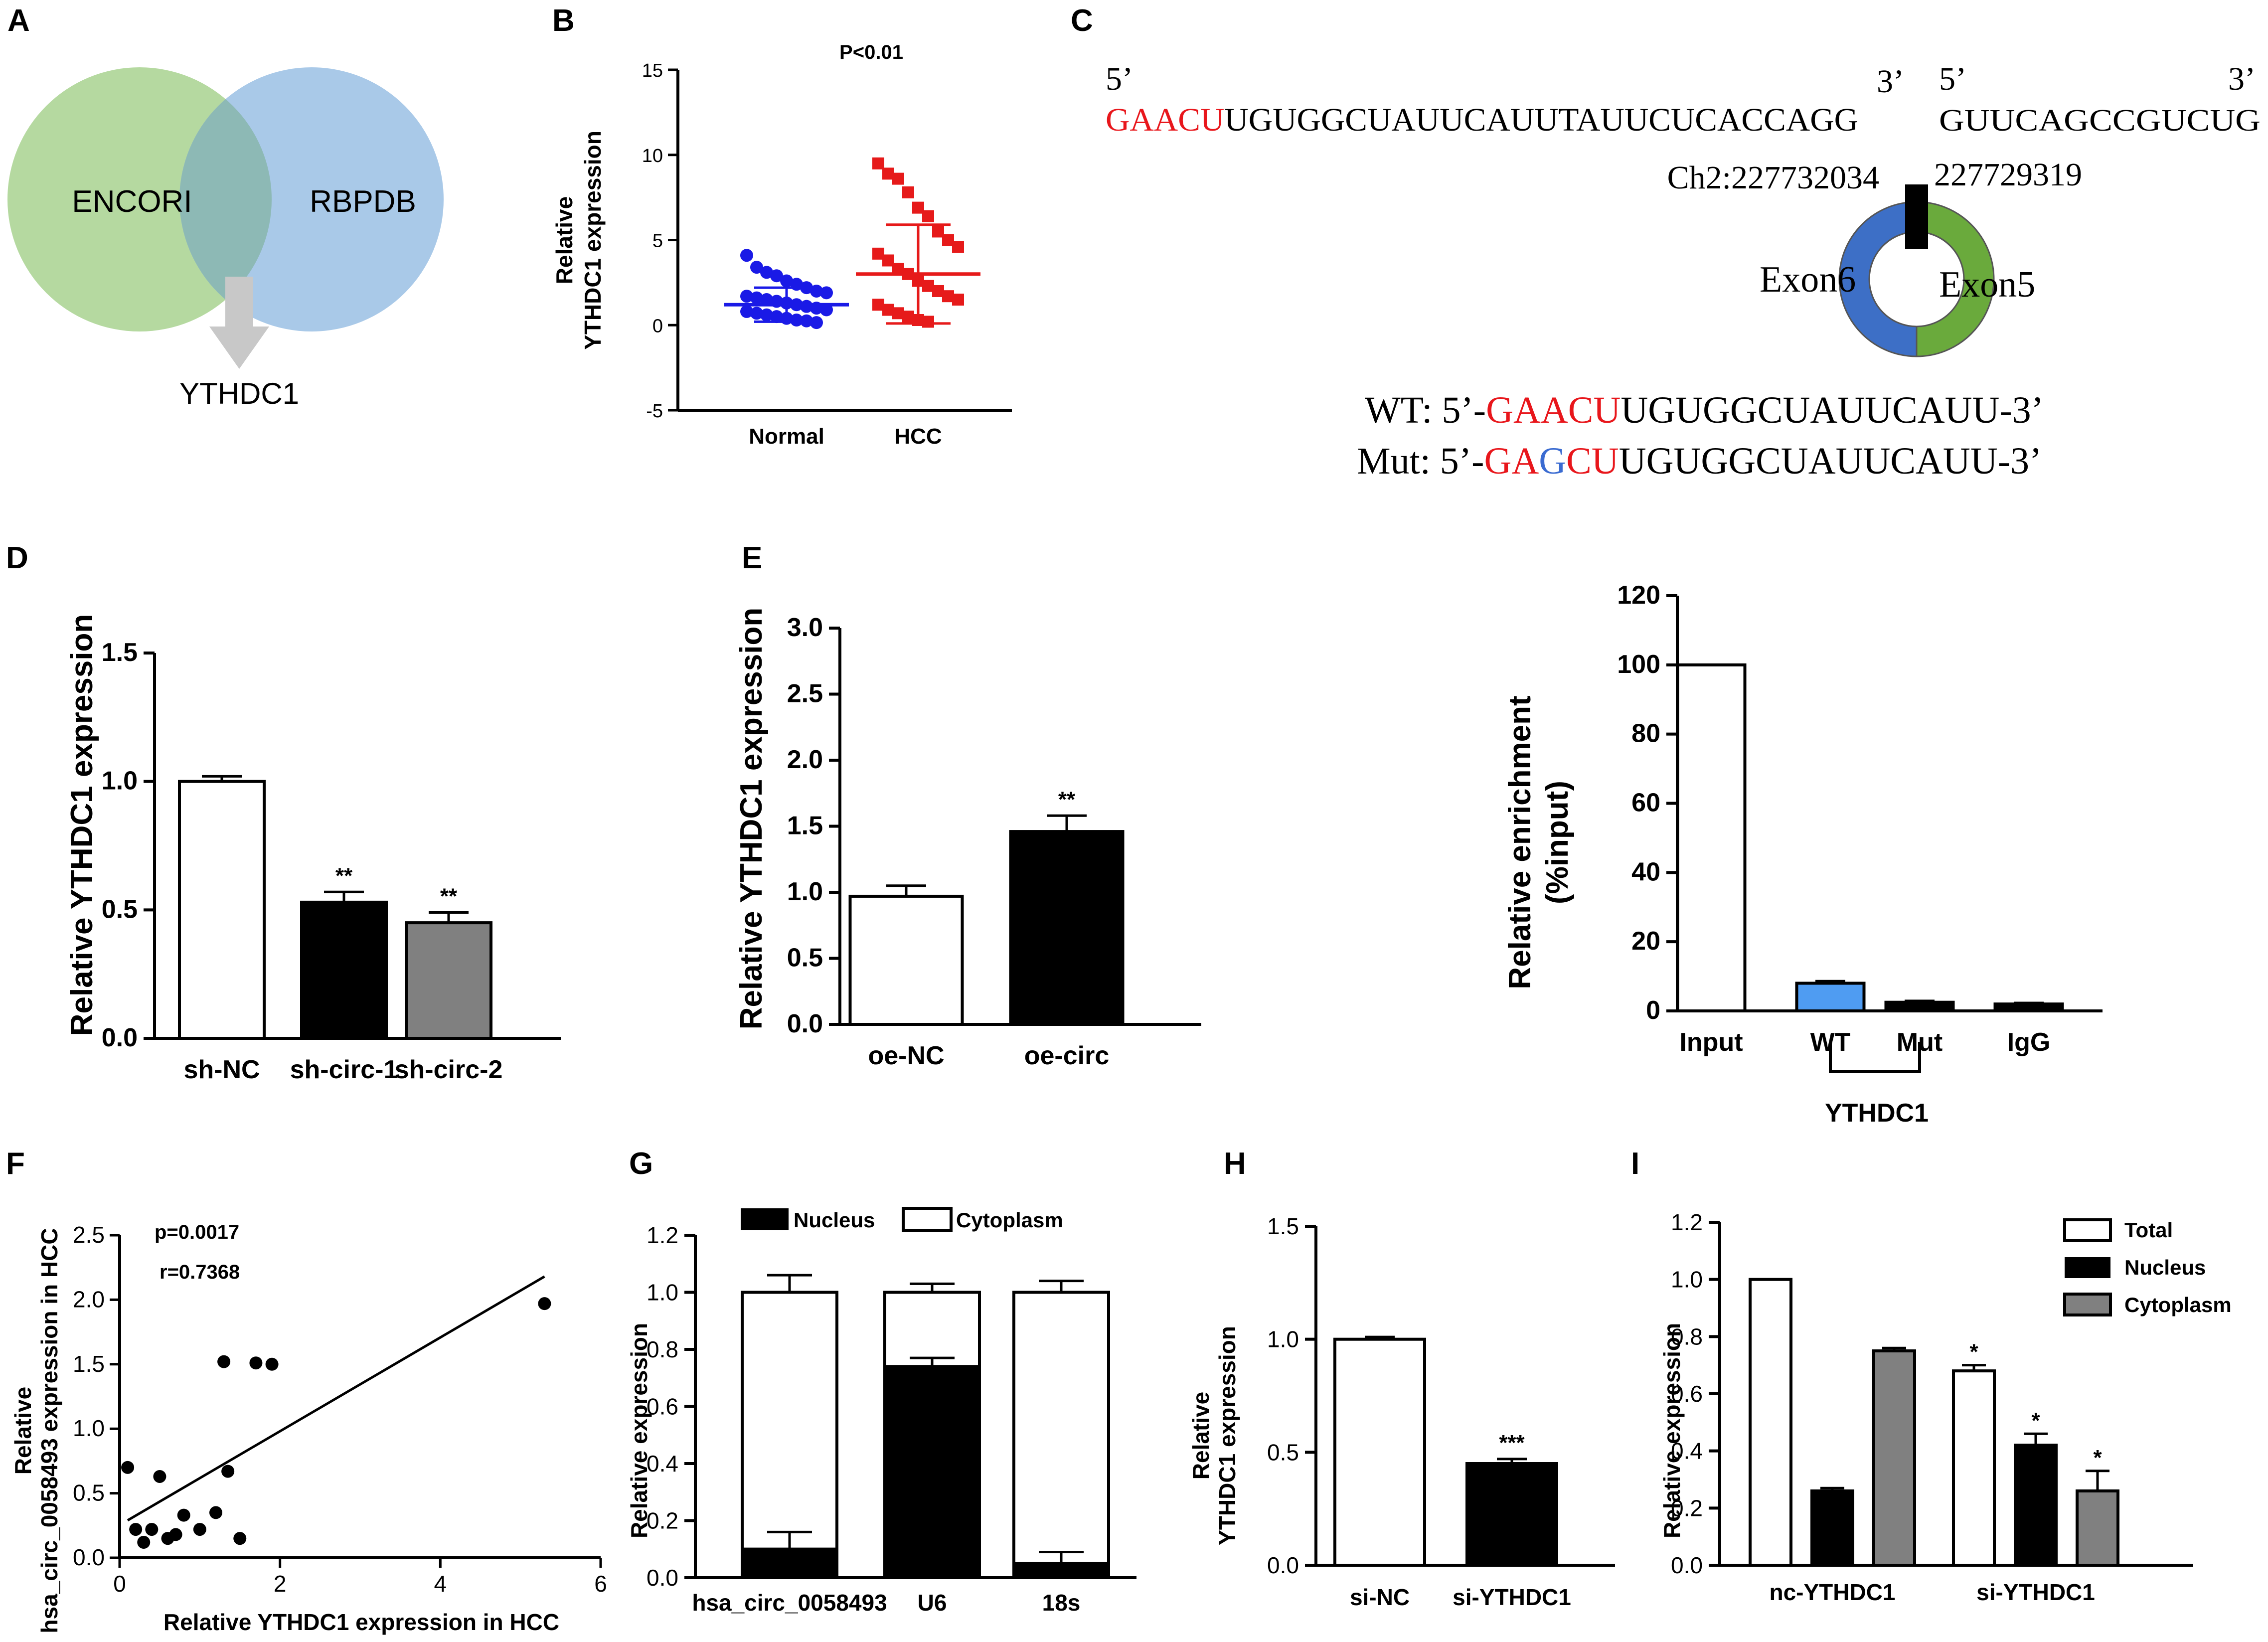 The height and width of the screenshot is (1642, 2268). What do you see at coordinates (752, 558) in the screenshot?
I see `panel-label-e: E` at bounding box center [752, 558].